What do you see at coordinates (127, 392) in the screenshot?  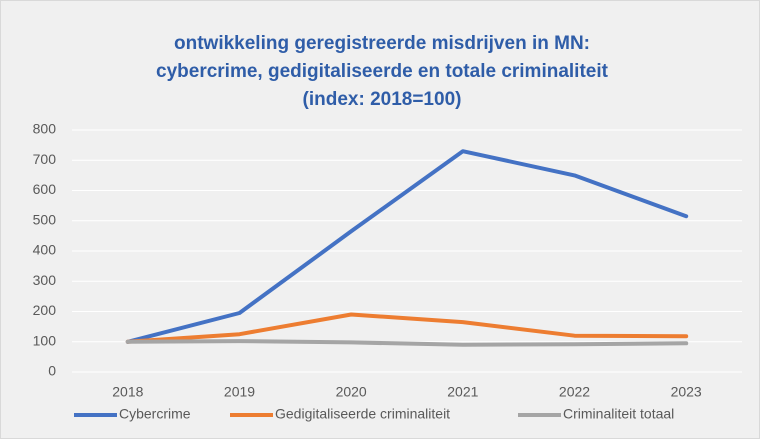 I see `x-tick-label: 2018` at bounding box center [127, 392].